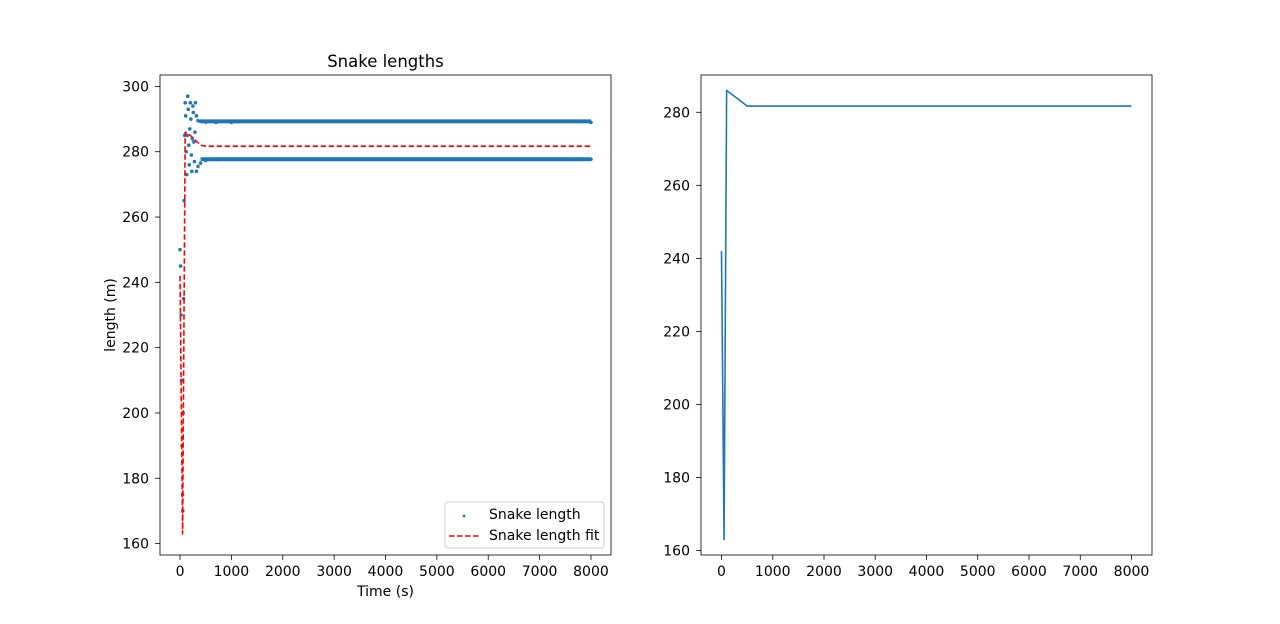 The image size is (1280, 624). Describe the element at coordinates (135, 218) in the screenshot. I see `left-chart-y-tick-label: 260` at that location.